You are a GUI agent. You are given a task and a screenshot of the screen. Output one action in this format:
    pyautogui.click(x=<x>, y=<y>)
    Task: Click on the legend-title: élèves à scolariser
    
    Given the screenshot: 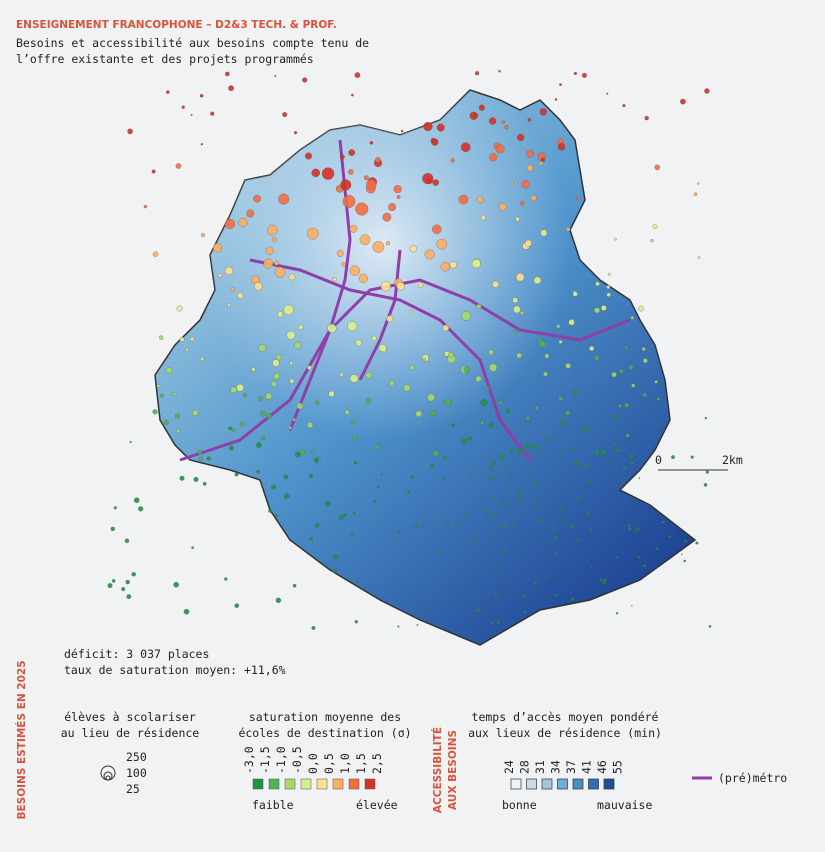 What is the action you would take?
    pyautogui.click(x=130, y=717)
    